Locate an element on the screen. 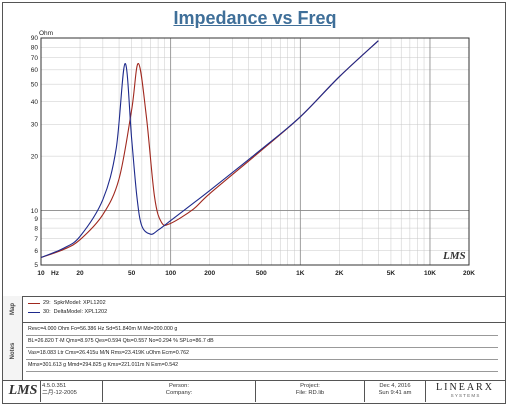 Image resolution: width=510 pixels, height=408 pixels. y-tick-label: 60 is located at coordinates (35, 70).